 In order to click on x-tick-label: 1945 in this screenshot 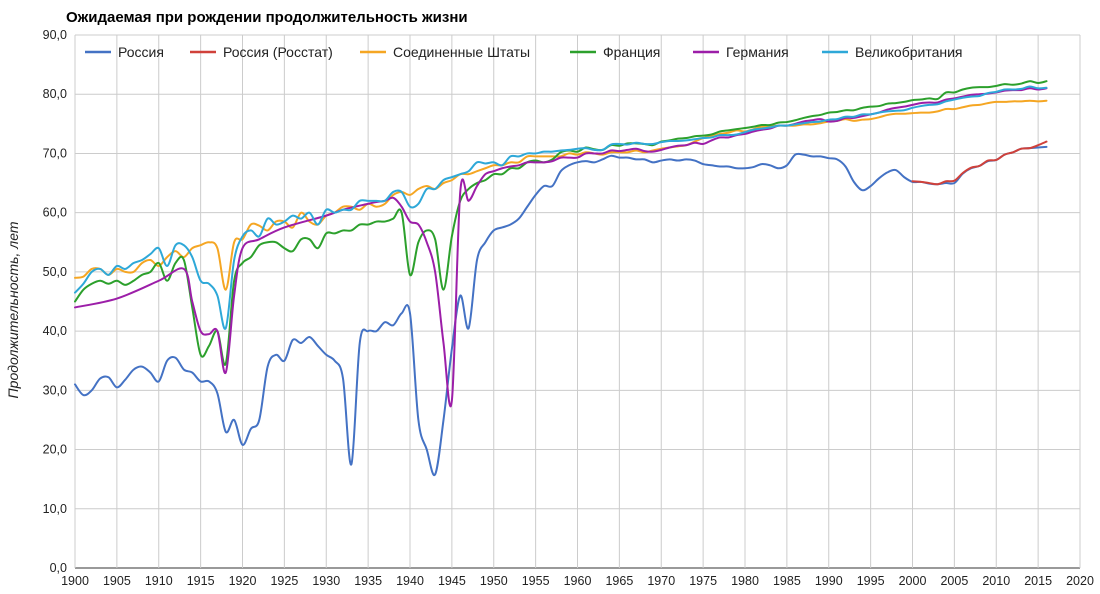, I will do `click(452, 581)`.